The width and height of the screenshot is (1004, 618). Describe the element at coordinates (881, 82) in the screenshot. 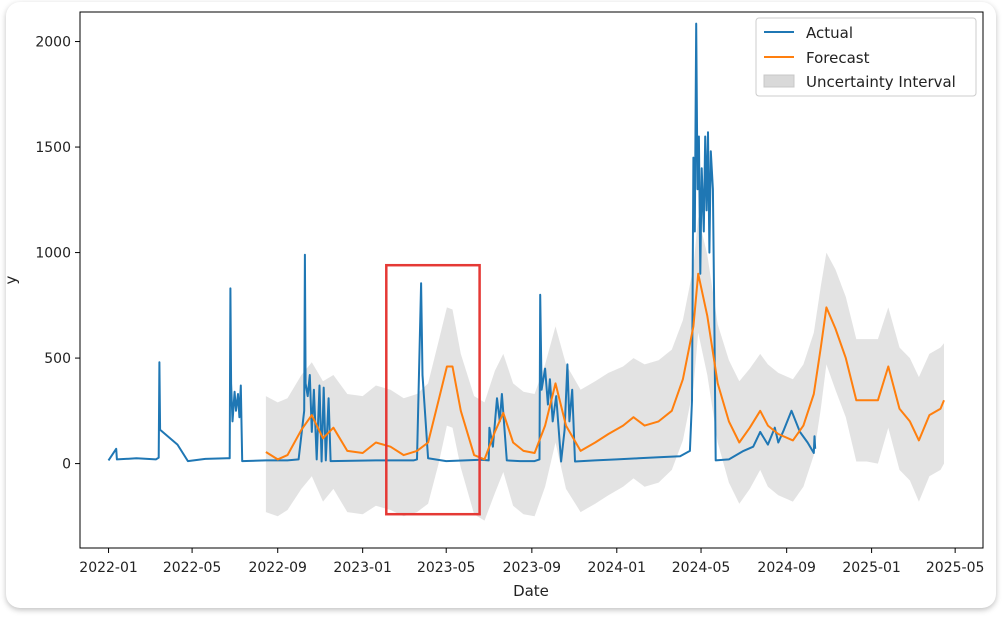

I see `legend-interval-label: Uncertainty Interval` at that location.